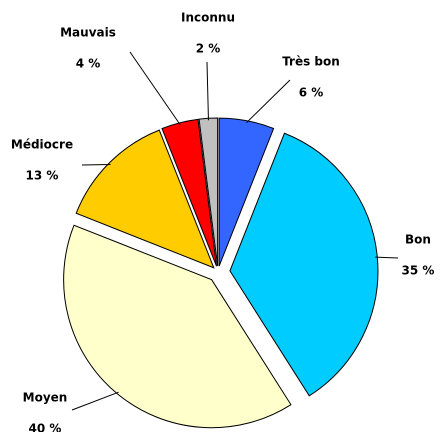  What do you see at coordinates (45, 427) in the screenshot?
I see `slice-value-label: 40 %` at bounding box center [45, 427].